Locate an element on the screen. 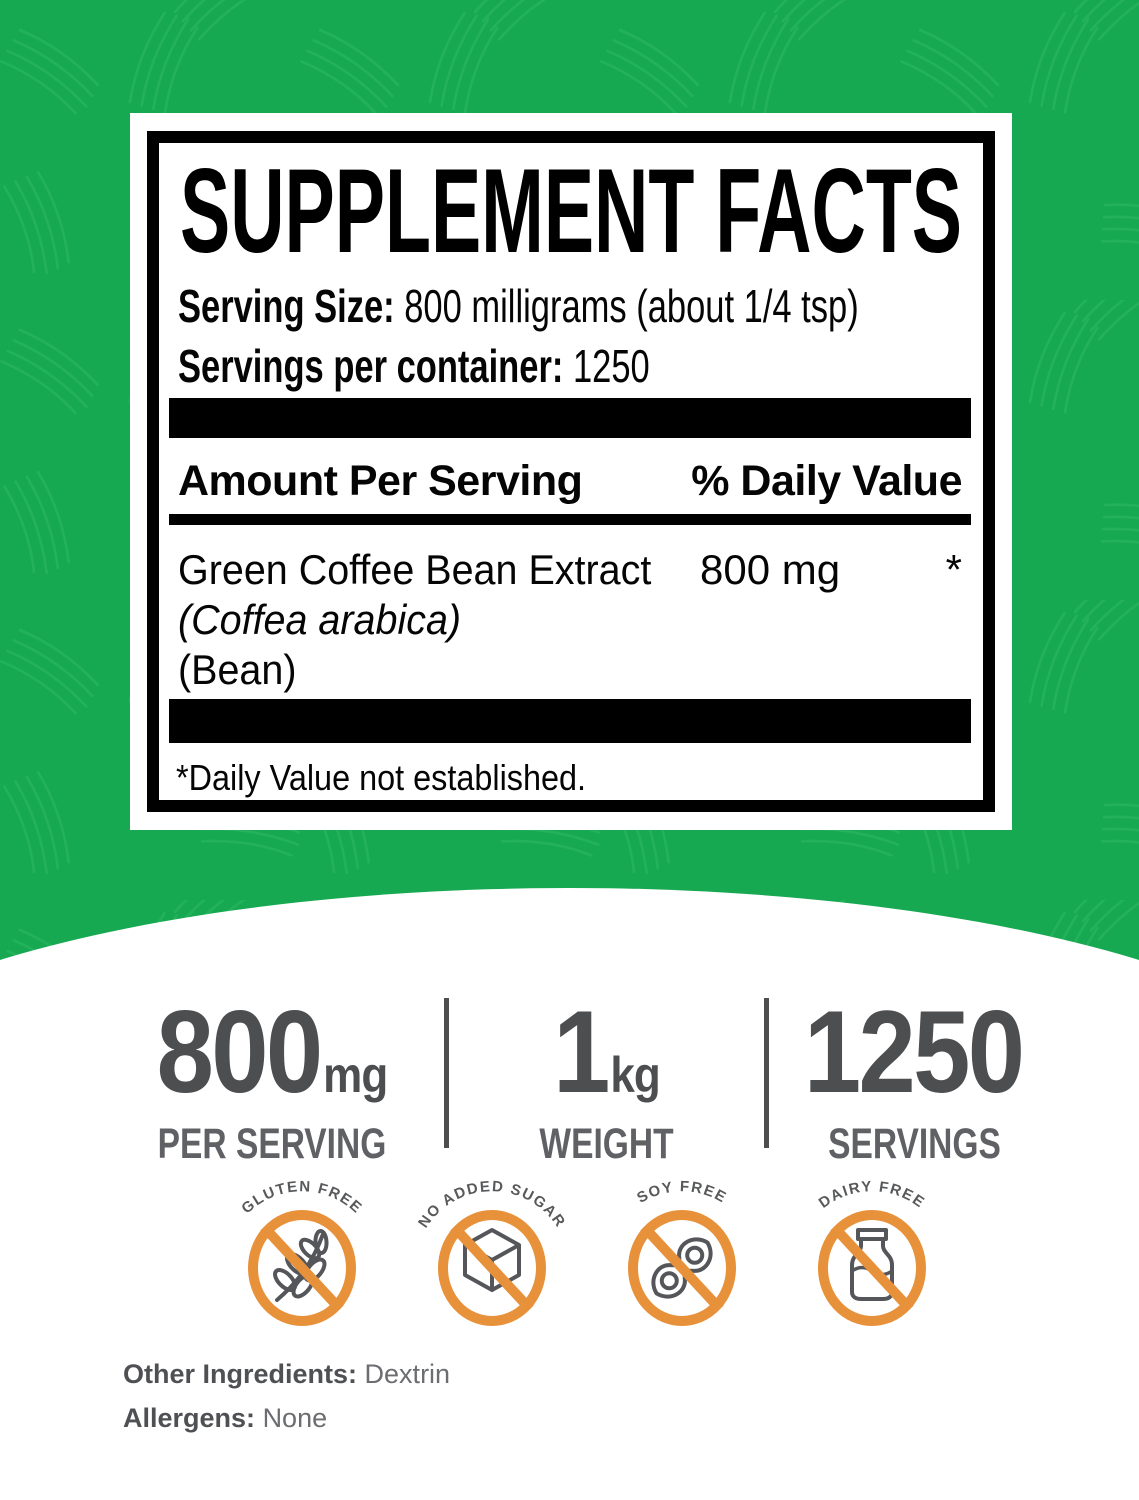  free-from-badges-row: GLUTEN FREE NO ADDED SUGAR is located at coordinates (578, 1251).